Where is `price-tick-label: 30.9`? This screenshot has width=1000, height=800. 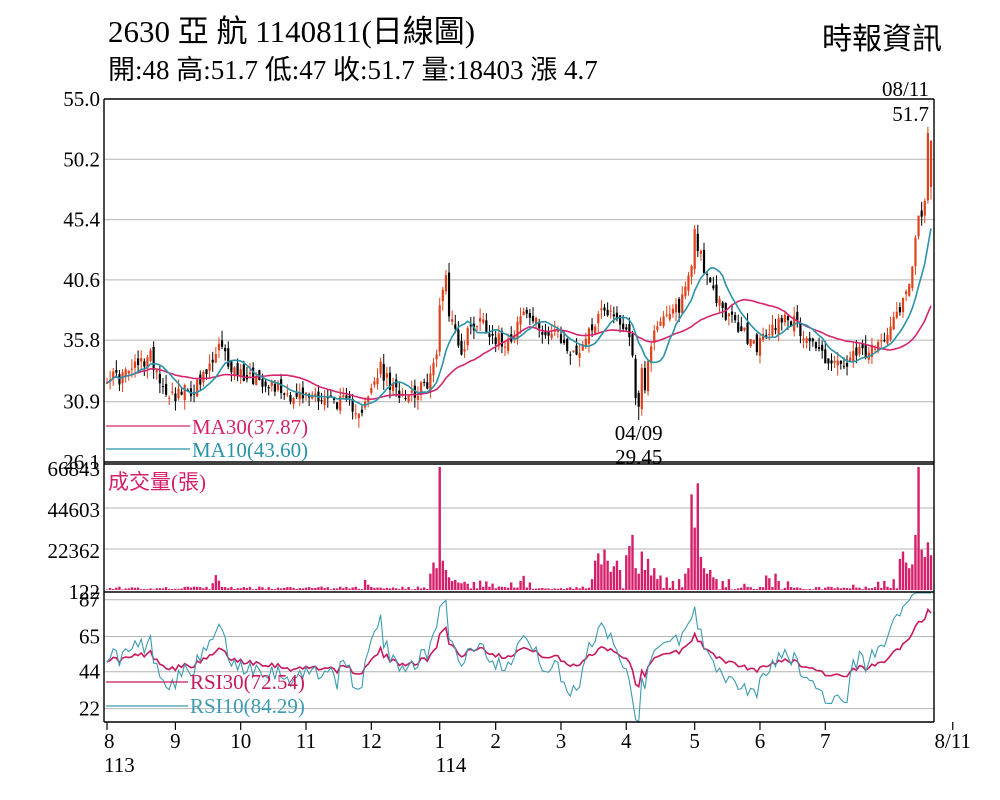
price-tick-label: 30.9 is located at coordinates (81, 402).